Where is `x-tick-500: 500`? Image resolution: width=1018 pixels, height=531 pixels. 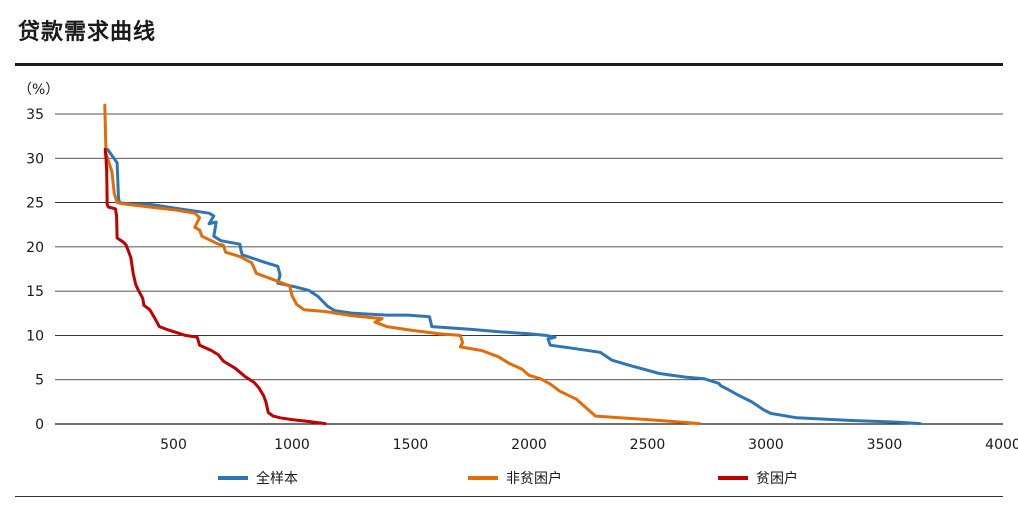
x-tick-500: 500 is located at coordinates (173, 445).